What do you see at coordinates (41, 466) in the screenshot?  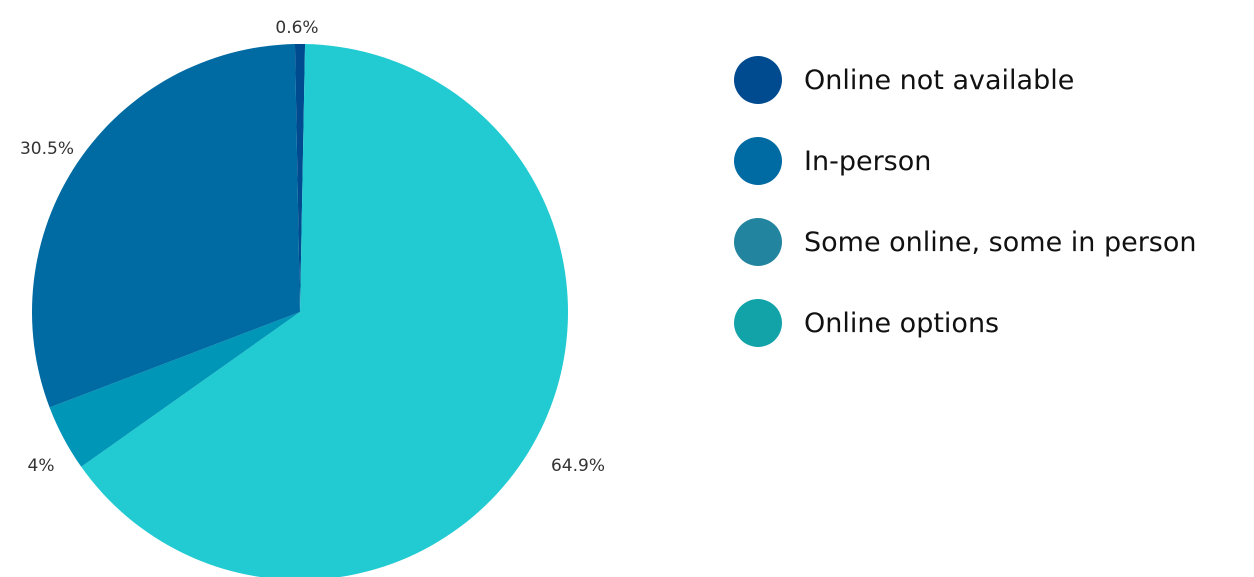 I see `pie-slice-label: 4%` at bounding box center [41, 466].